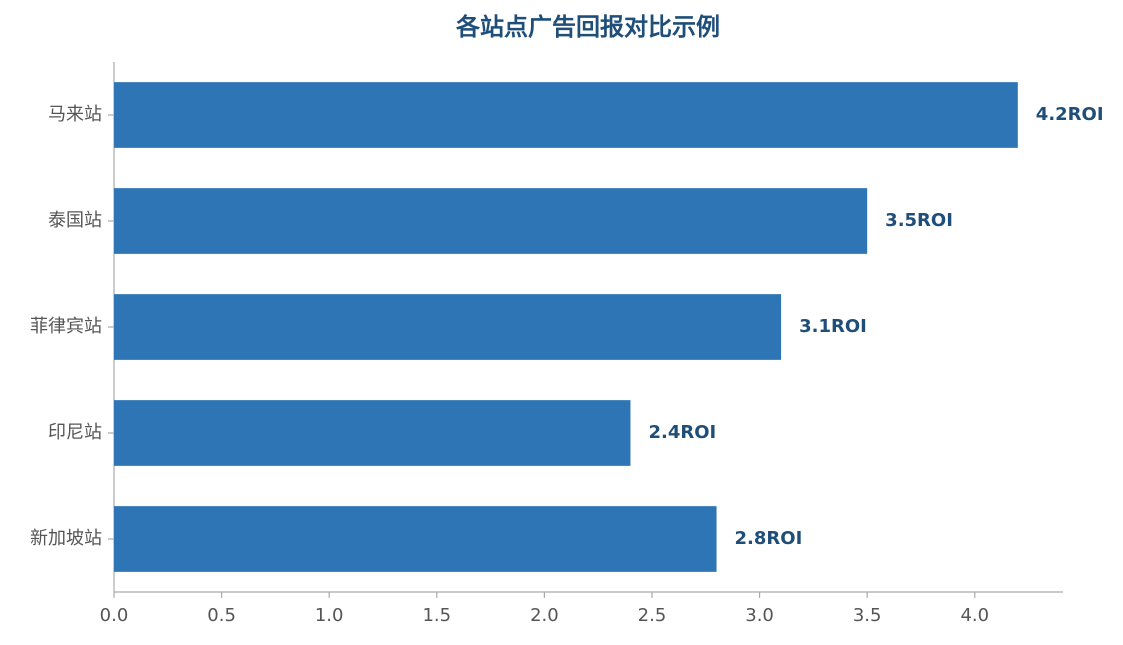 This screenshot has height=645, width=1123. What do you see at coordinates (769, 538) in the screenshot?
I see `value-label: 2.8ROI` at bounding box center [769, 538].